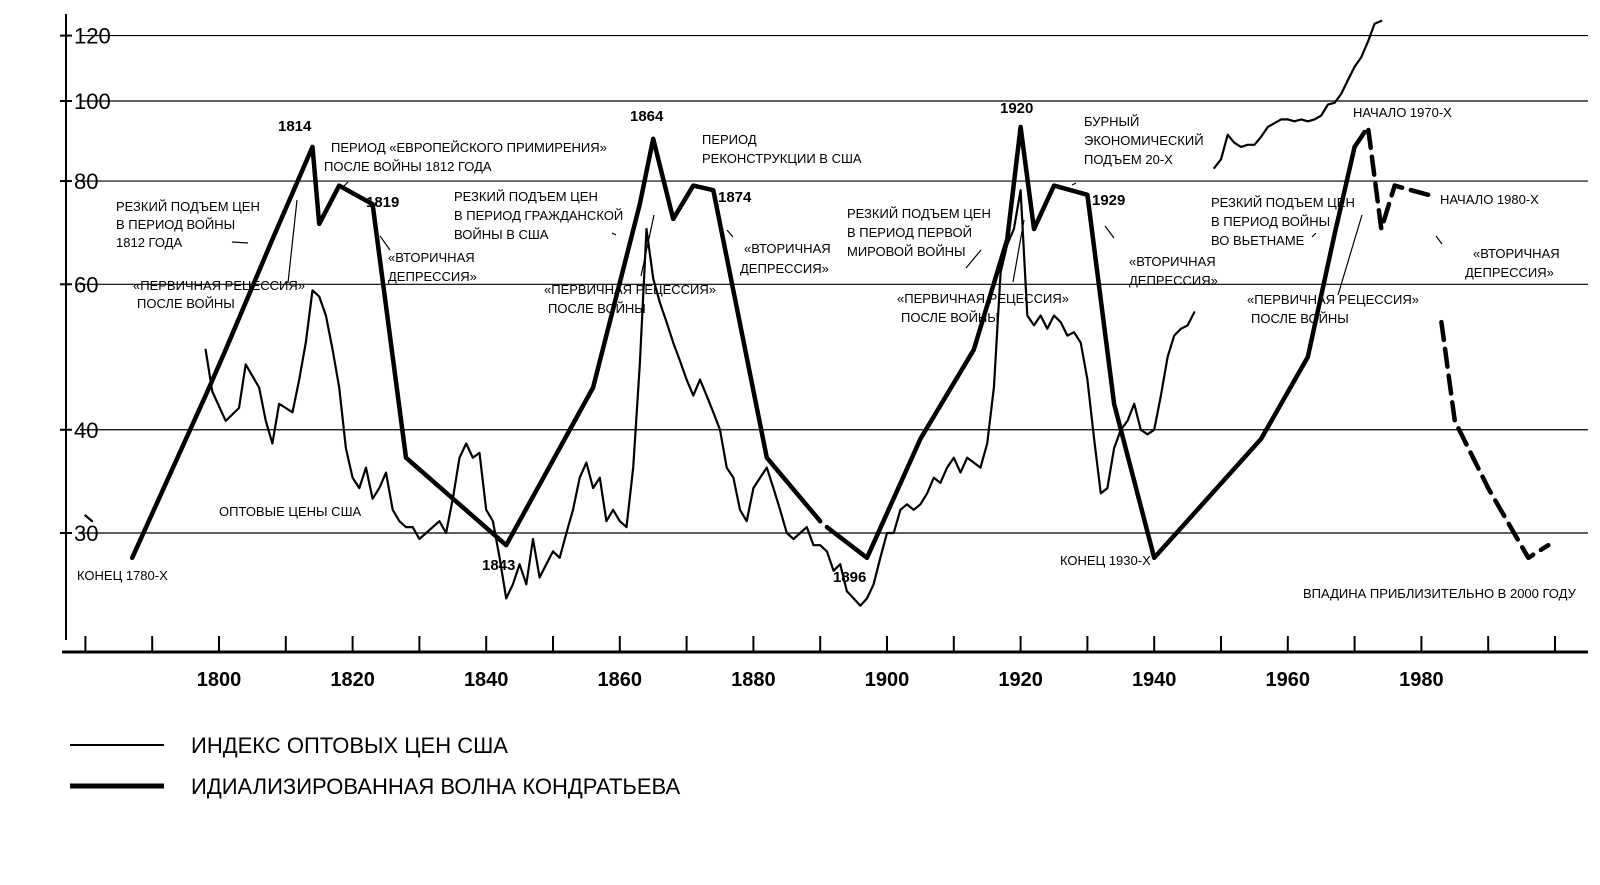 The height and width of the screenshot is (885, 1600). I want to click on annotation-boom-20s-line2: ЭКОНОМИЧЕСКИЙ, so click(1144, 140).